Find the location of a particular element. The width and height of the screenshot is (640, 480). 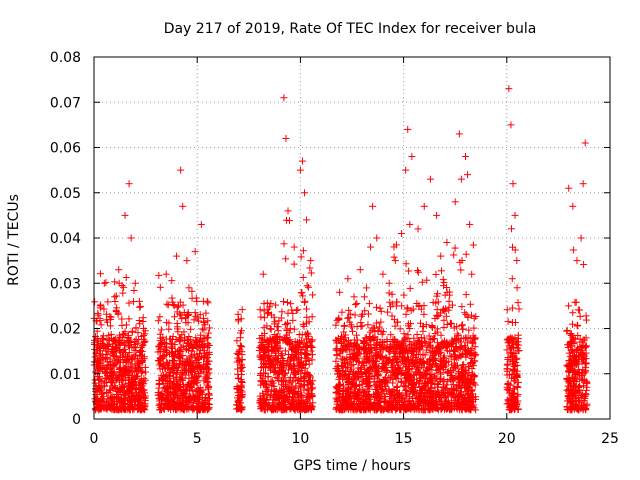

y-tick-label: 0 is located at coordinates (76, 420).